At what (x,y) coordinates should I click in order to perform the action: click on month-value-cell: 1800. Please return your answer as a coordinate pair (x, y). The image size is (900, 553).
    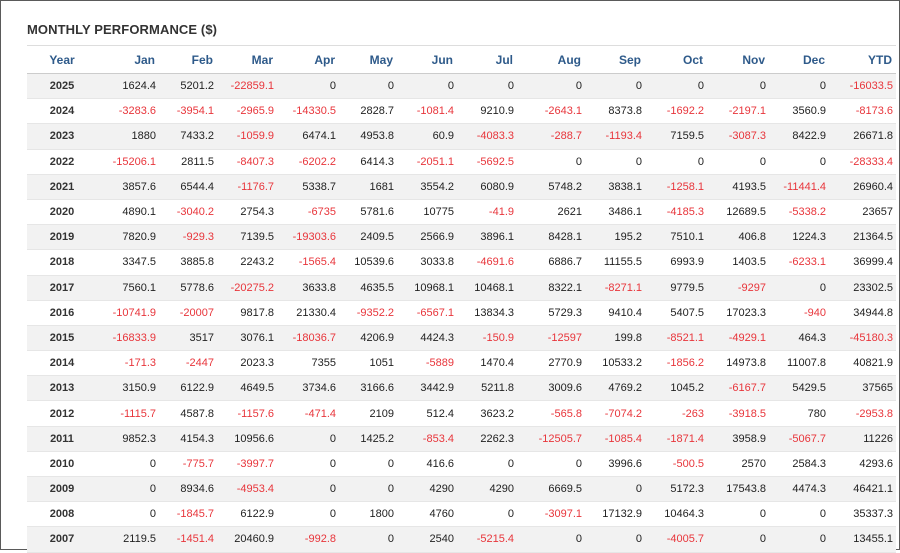
    Looking at the image, I should click on (368, 514).